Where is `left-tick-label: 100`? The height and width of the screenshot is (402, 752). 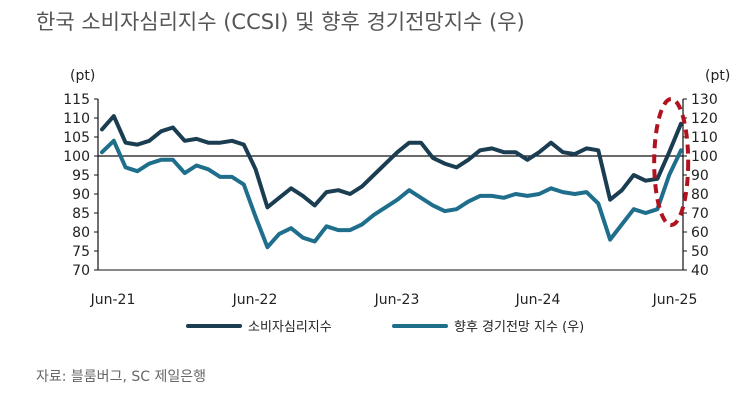 left-tick-label: 100 is located at coordinates (76, 157).